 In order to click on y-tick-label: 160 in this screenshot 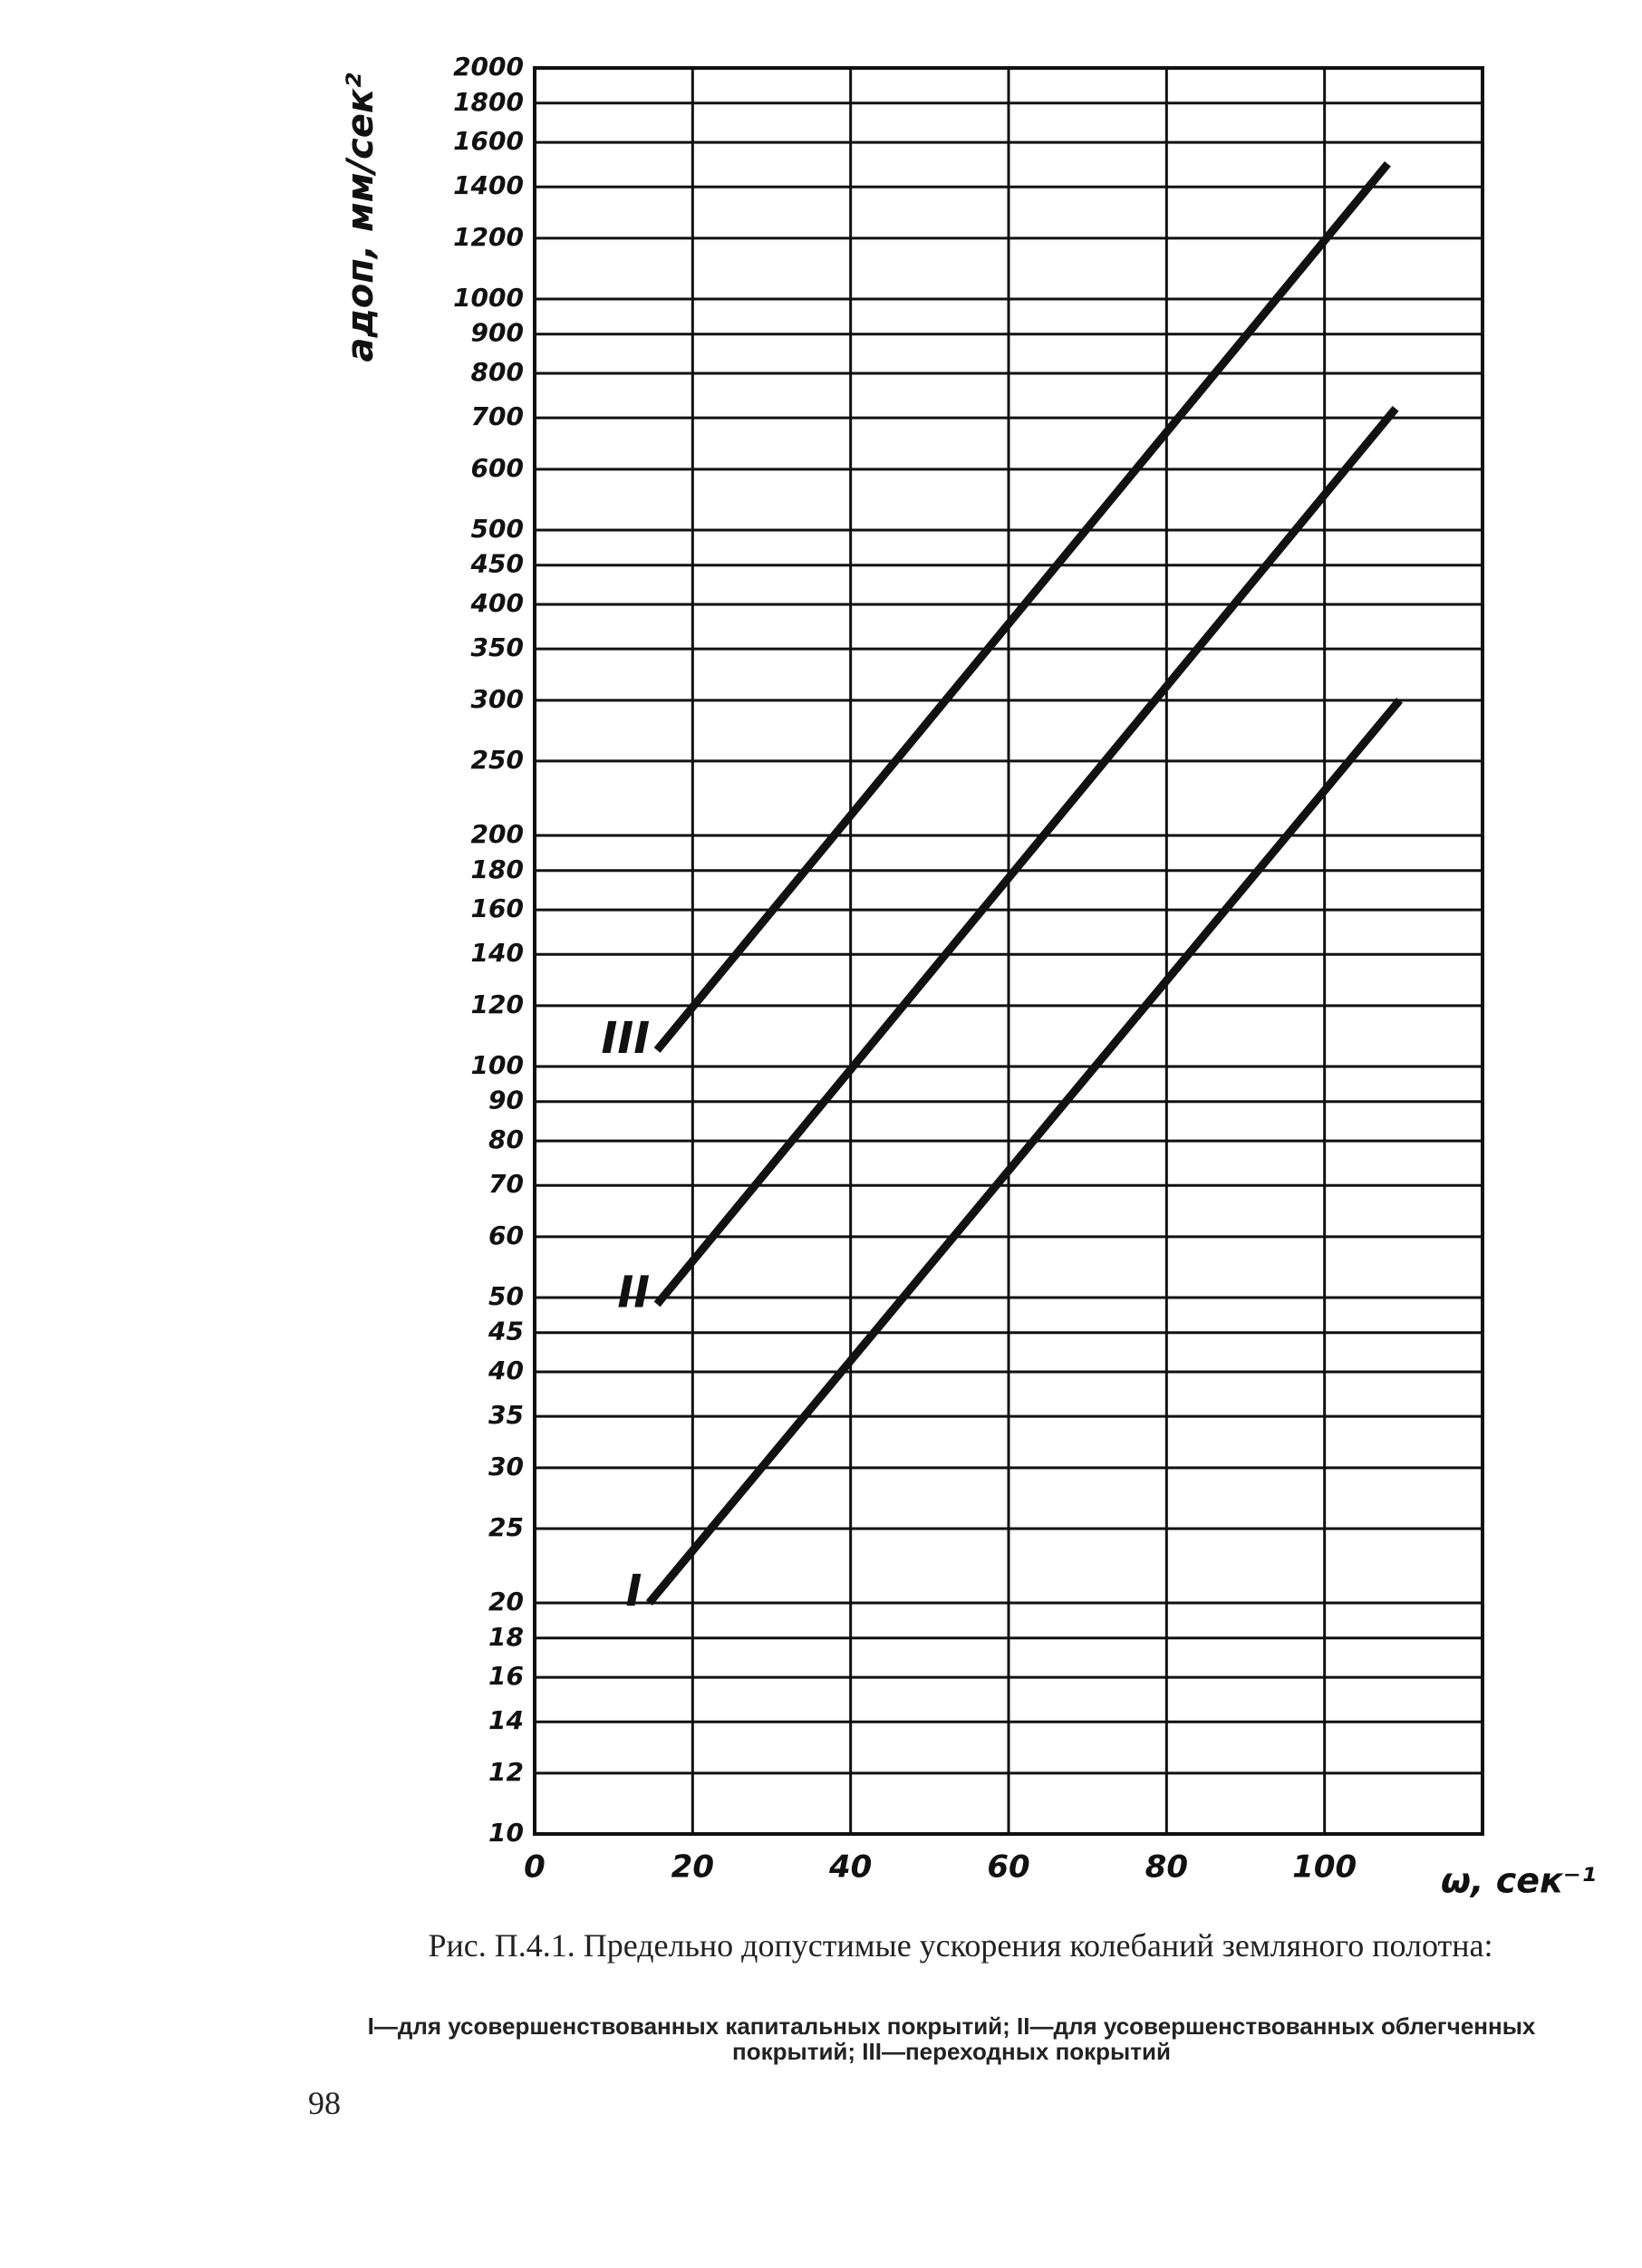, I will do `click(497, 908)`.